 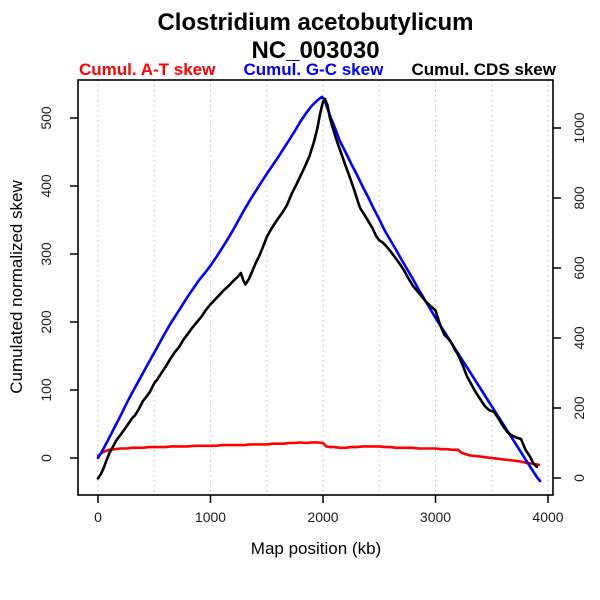 I want to click on left-tick-label: 500, so click(x=46, y=118).